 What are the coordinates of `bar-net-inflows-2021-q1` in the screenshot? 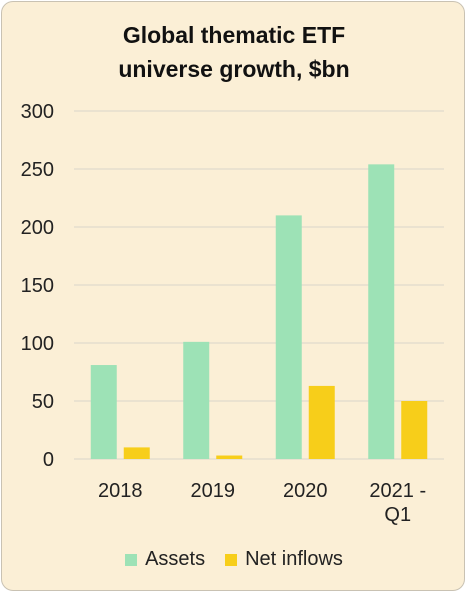 It's located at (414, 430).